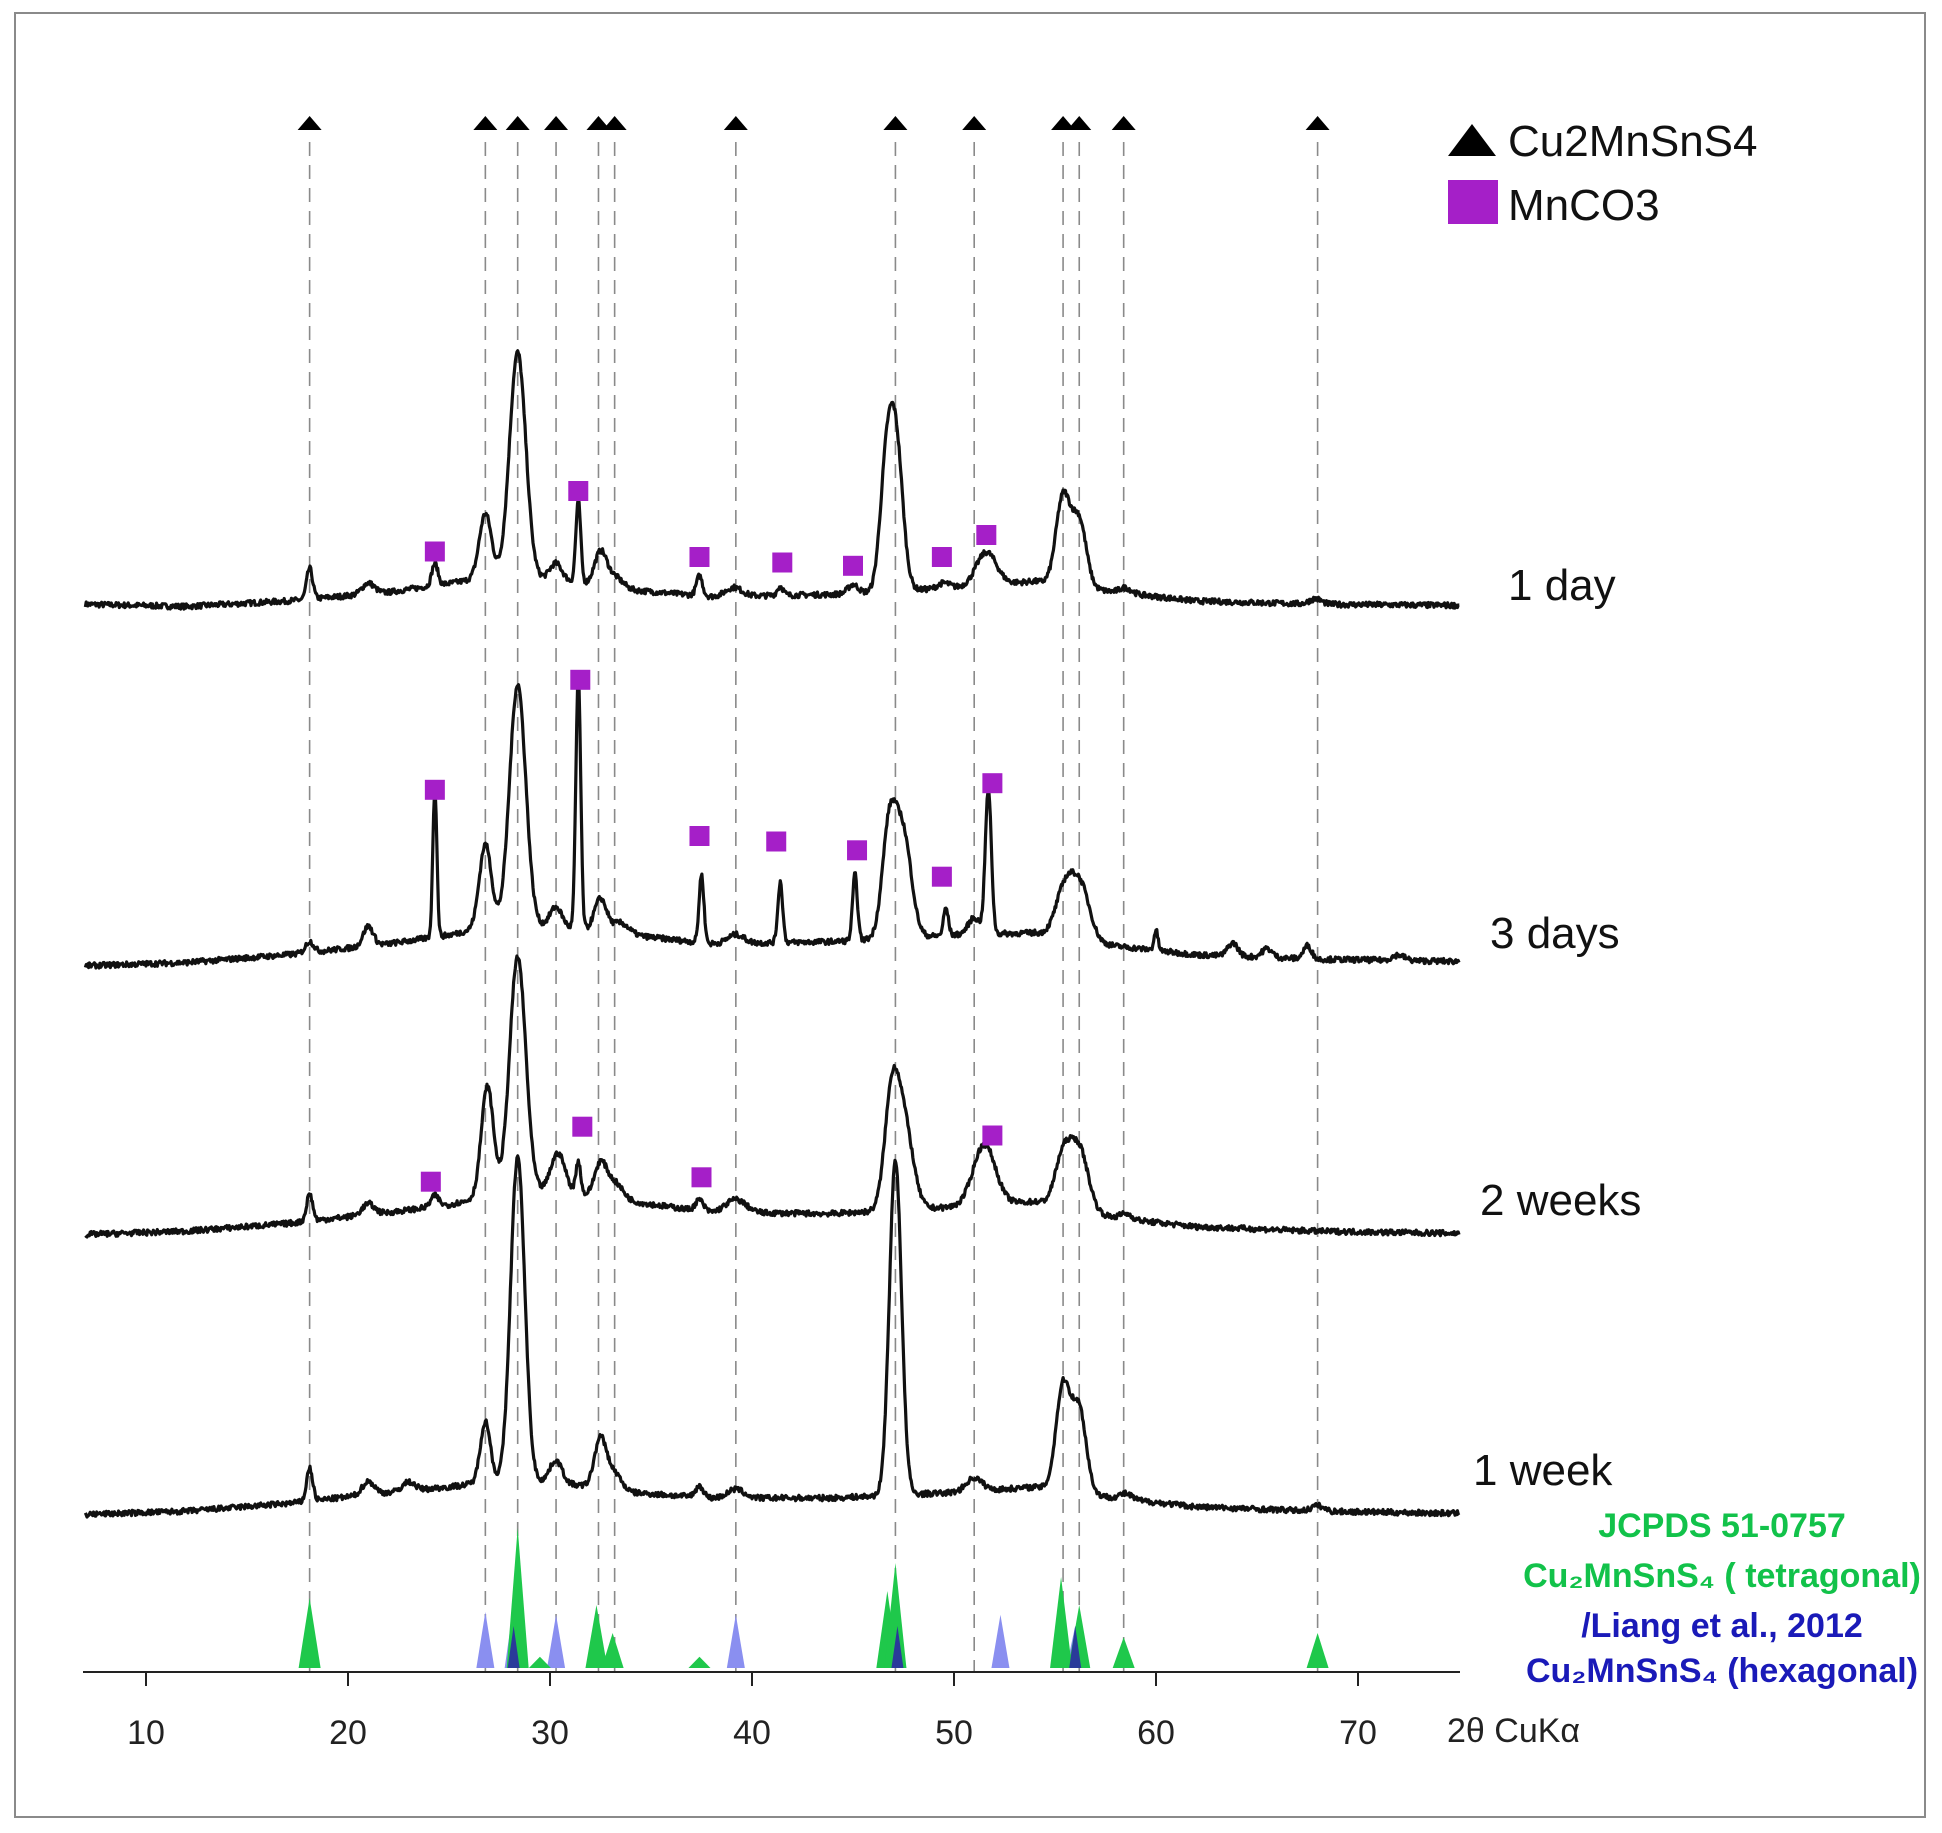  I want to click on ref-caption-line1: JCPDS 51-0757, so click(1722, 1526).